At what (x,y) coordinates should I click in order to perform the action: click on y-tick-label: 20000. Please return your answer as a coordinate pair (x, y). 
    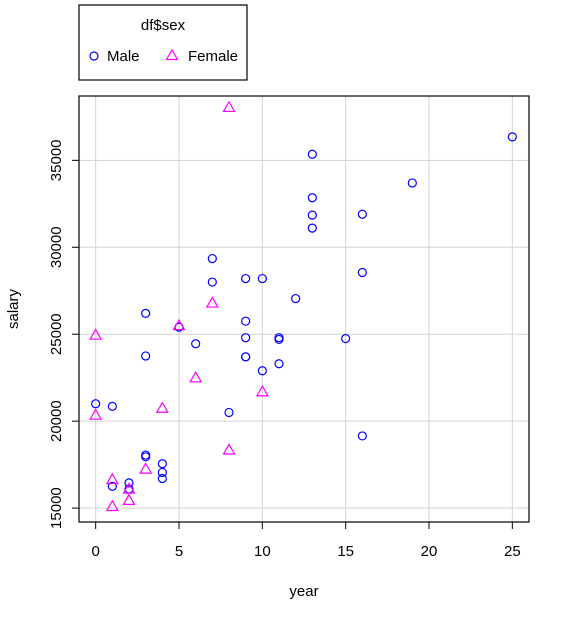
    Looking at the image, I should click on (56, 421).